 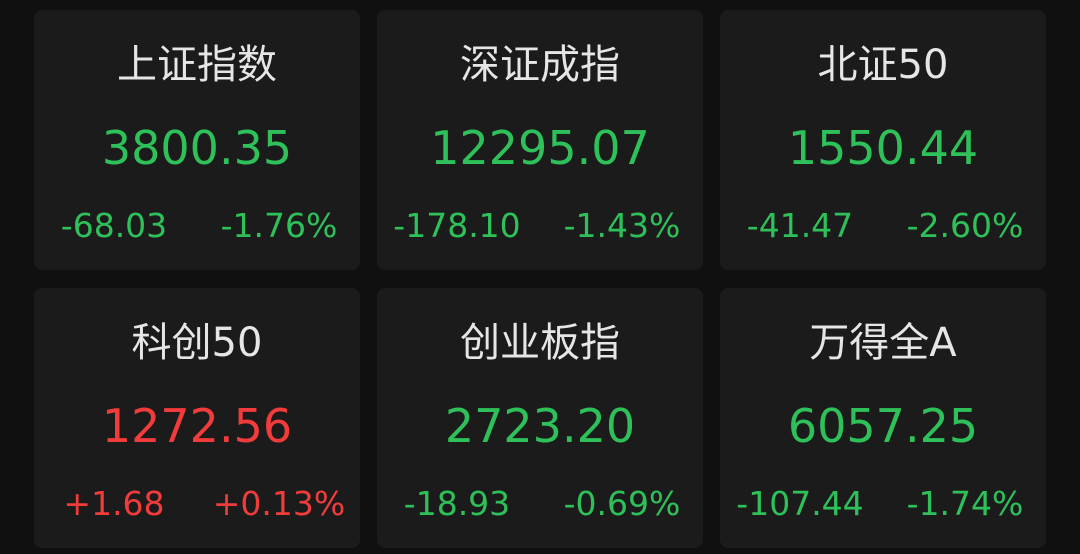 I want to click on index-card: 上证指数 3800.35 -68.03 -1.76%, so click(x=197, y=140).